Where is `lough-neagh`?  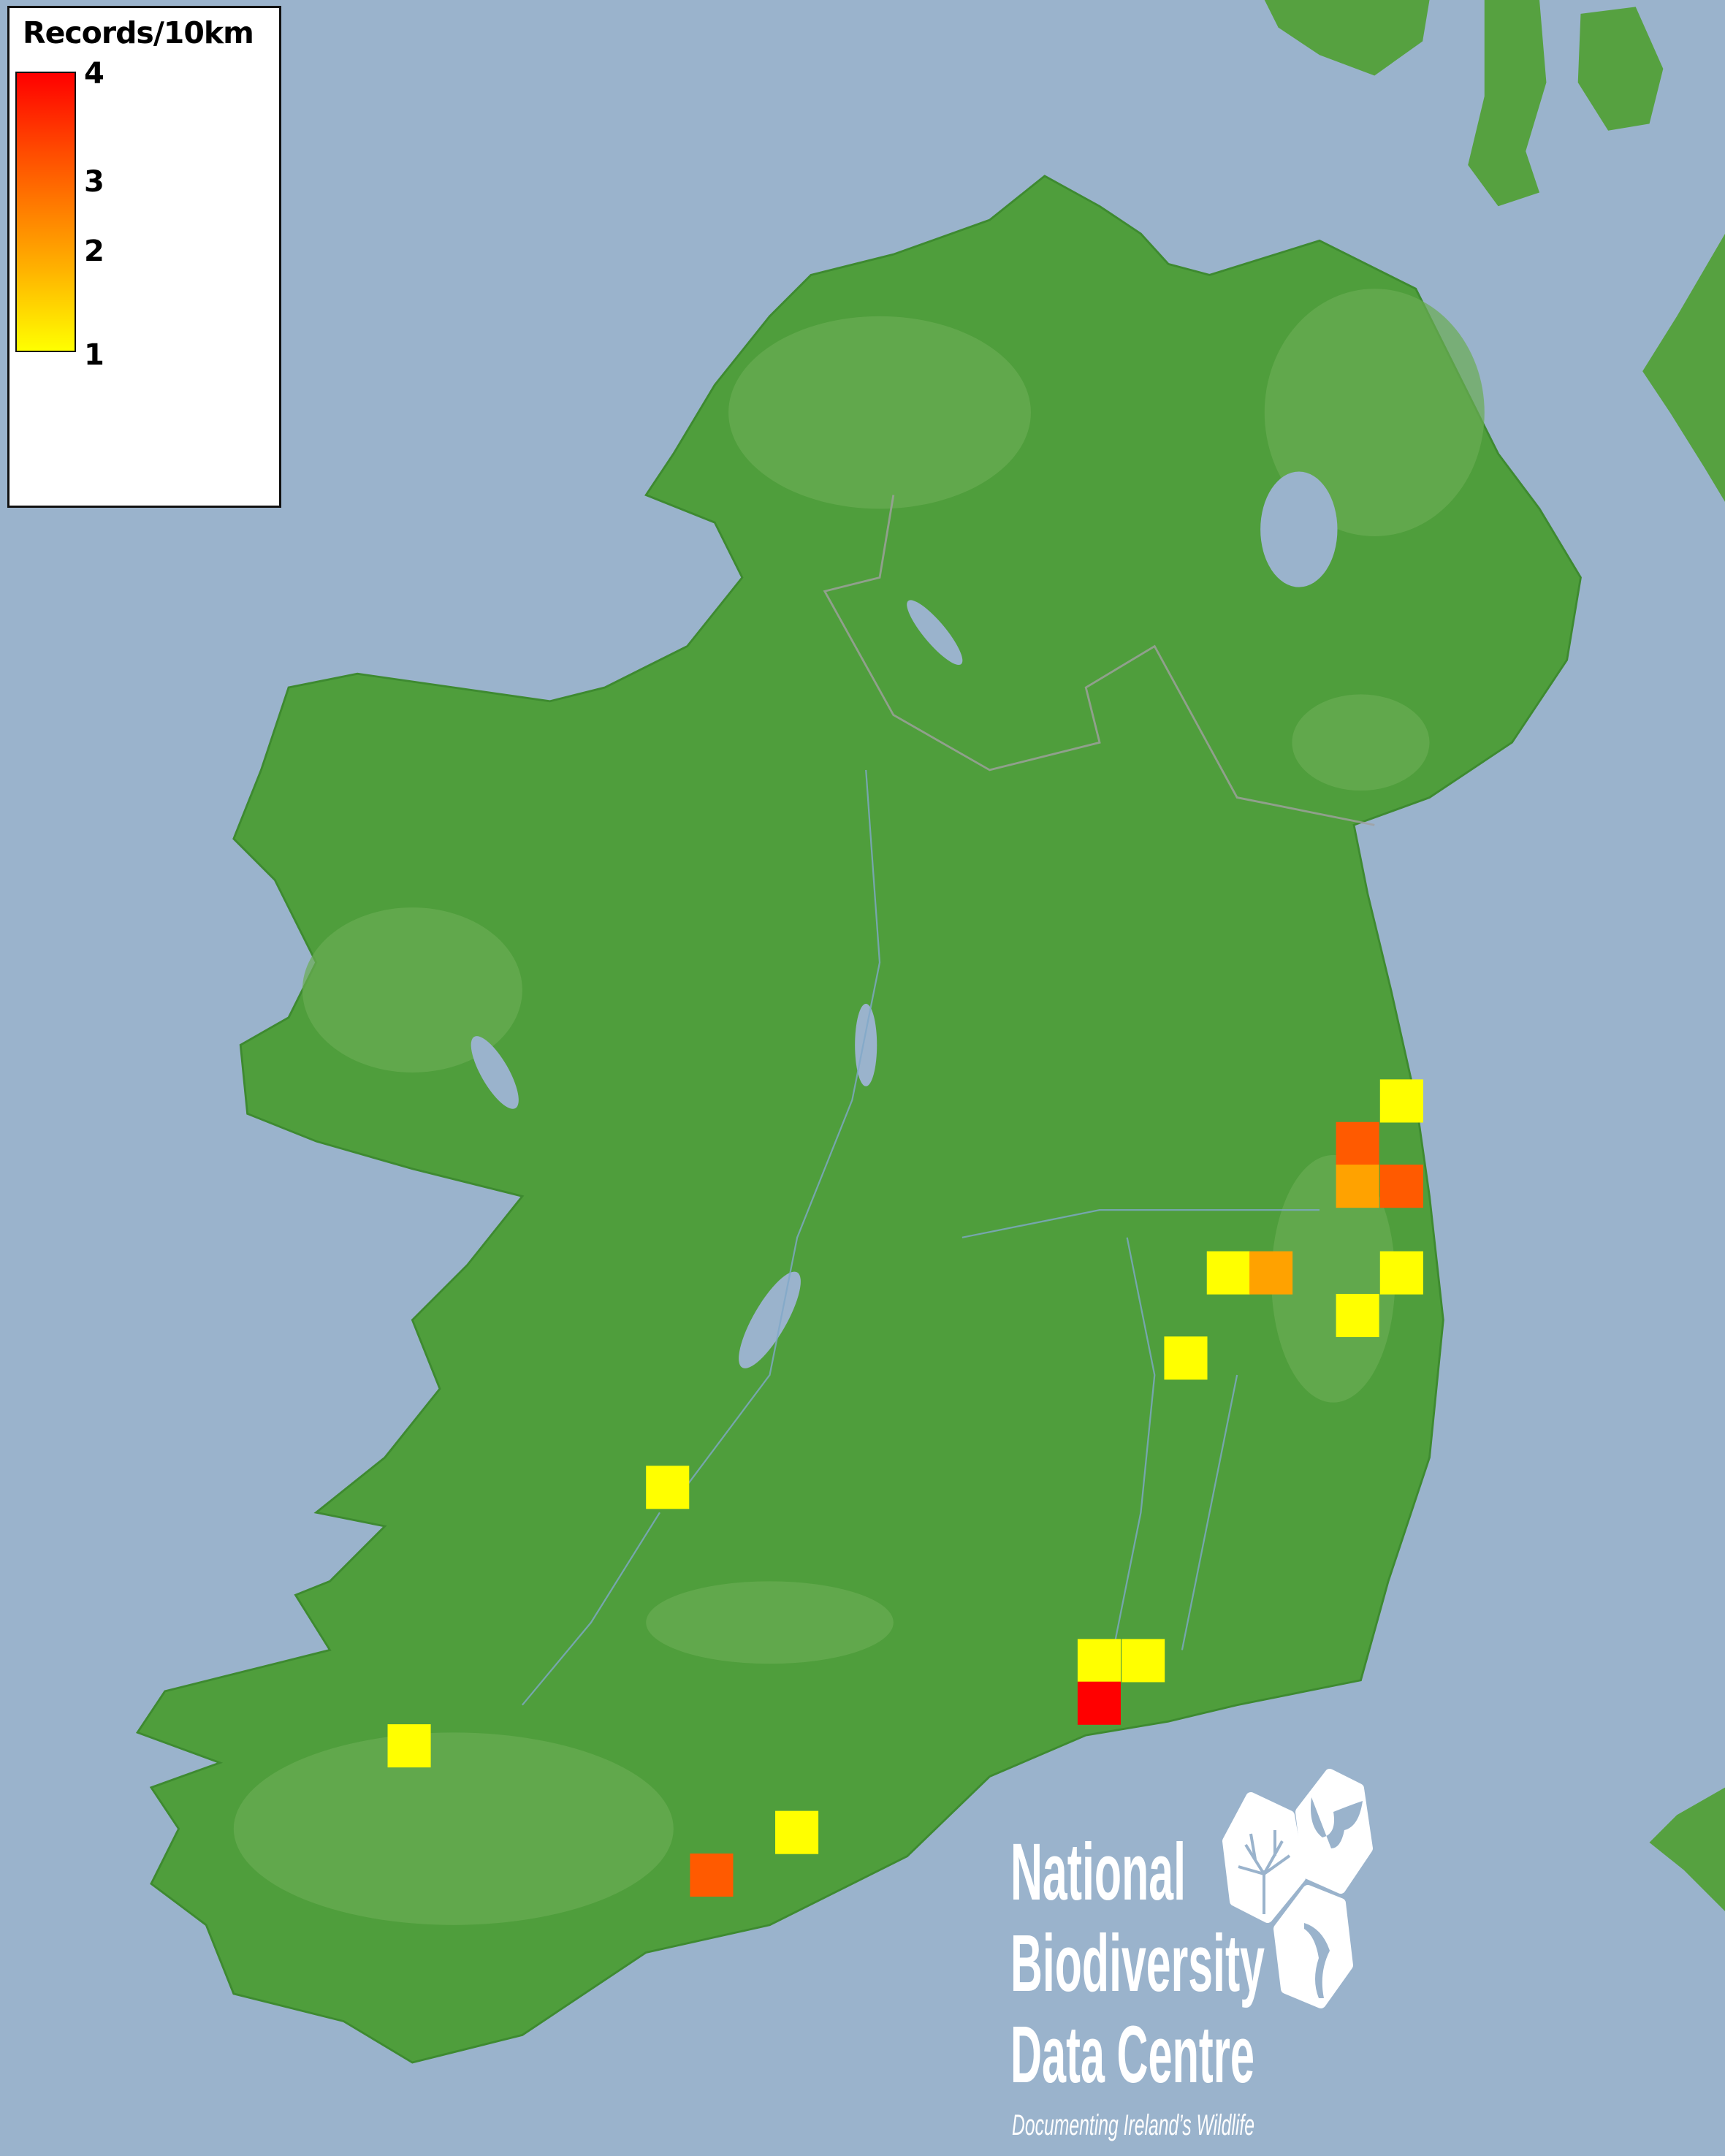
lough-neagh is located at coordinates (1299, 529).